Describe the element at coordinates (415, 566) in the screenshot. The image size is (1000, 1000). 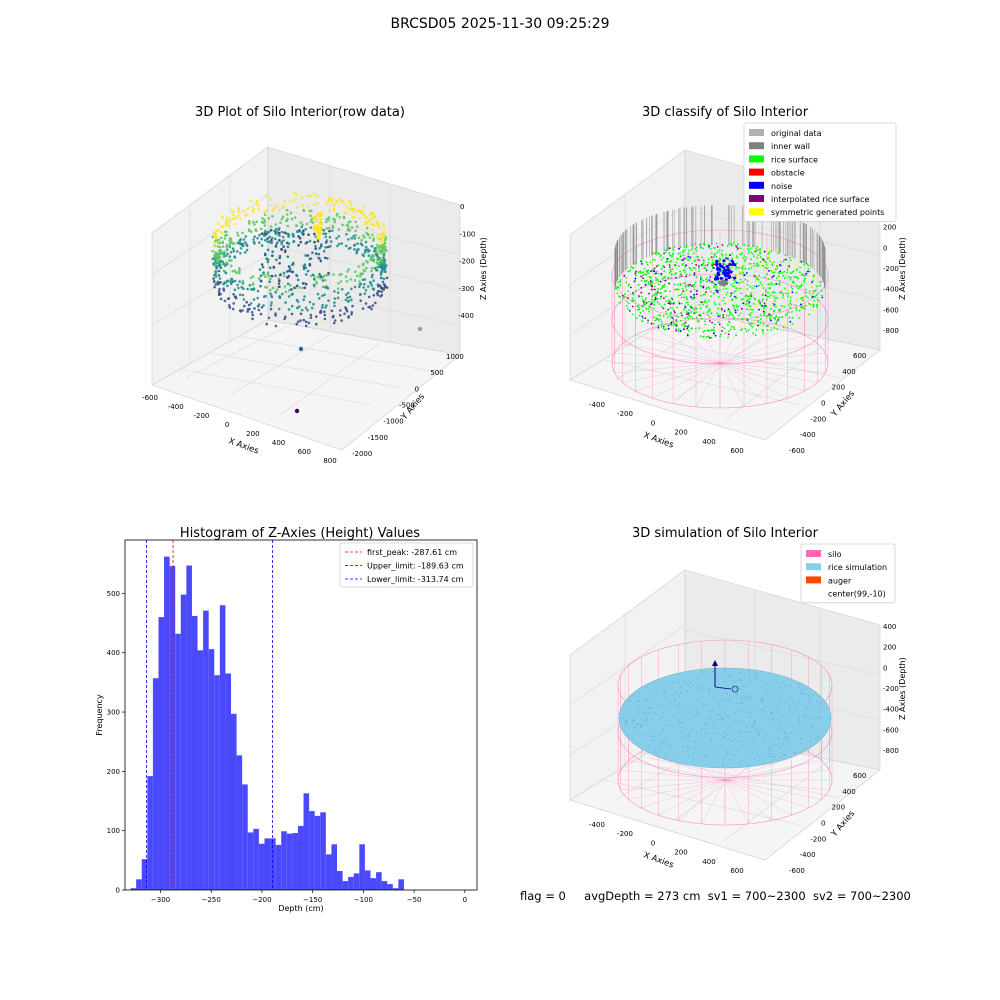
I see `legend-label: Upper_limit: -189.63 cm` at that location.